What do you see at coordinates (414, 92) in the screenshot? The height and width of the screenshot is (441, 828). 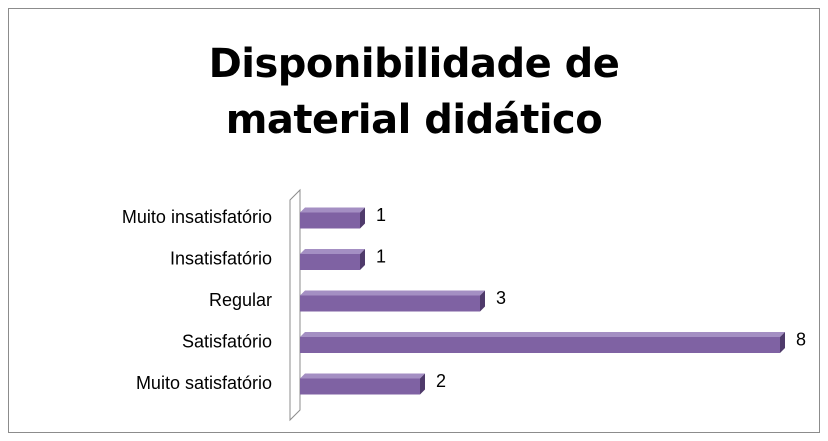 I see `chart-title: Disponibilidade de material didático` at bounding box center [414, 92].